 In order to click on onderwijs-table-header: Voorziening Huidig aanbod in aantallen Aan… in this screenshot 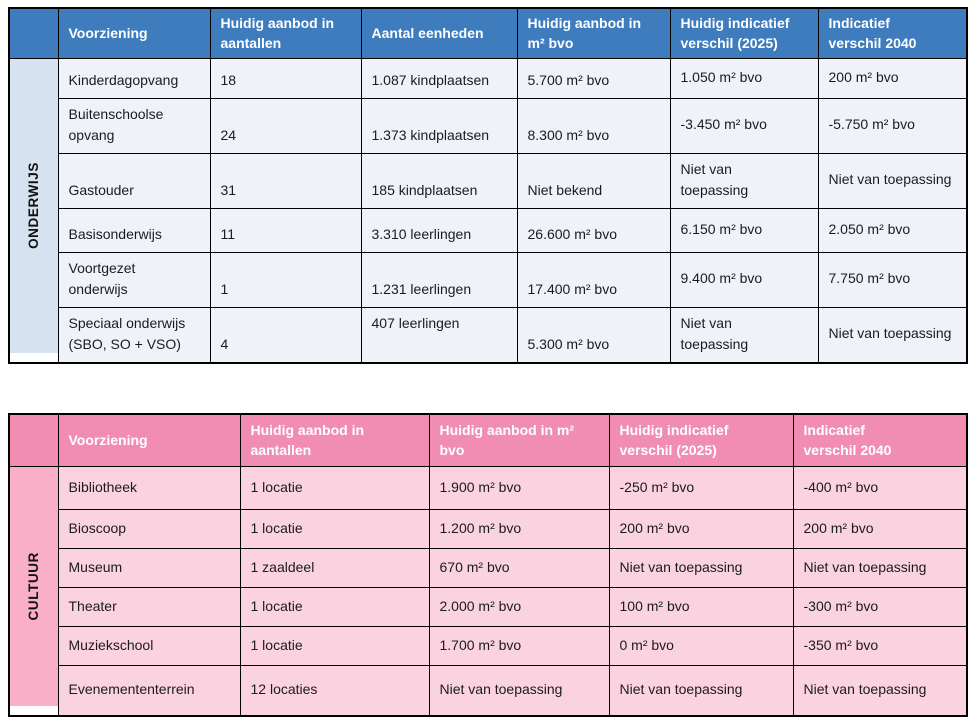, I will do `click(488, 33)`.